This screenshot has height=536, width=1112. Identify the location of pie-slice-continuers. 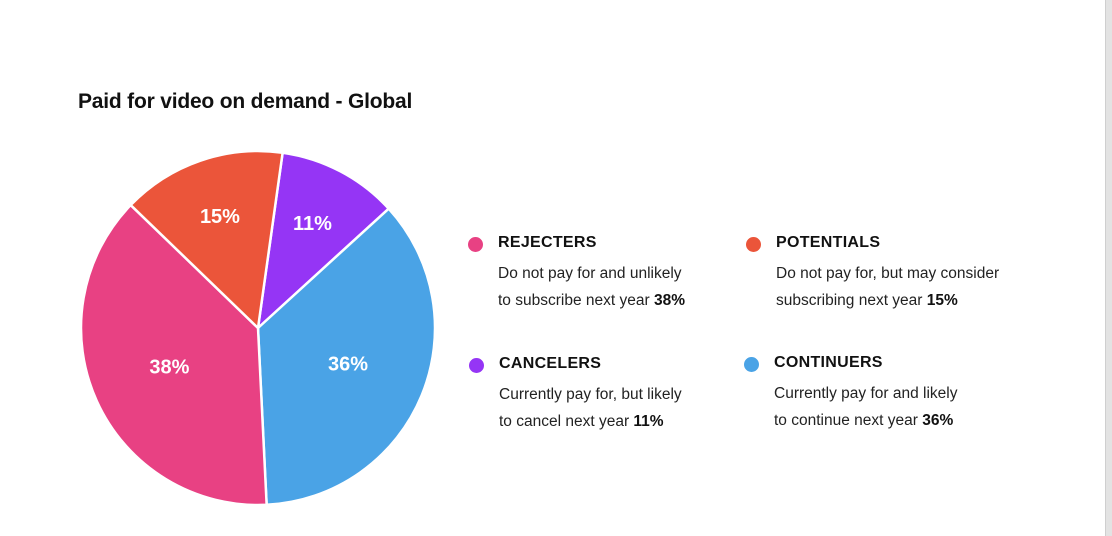
(346, 356).